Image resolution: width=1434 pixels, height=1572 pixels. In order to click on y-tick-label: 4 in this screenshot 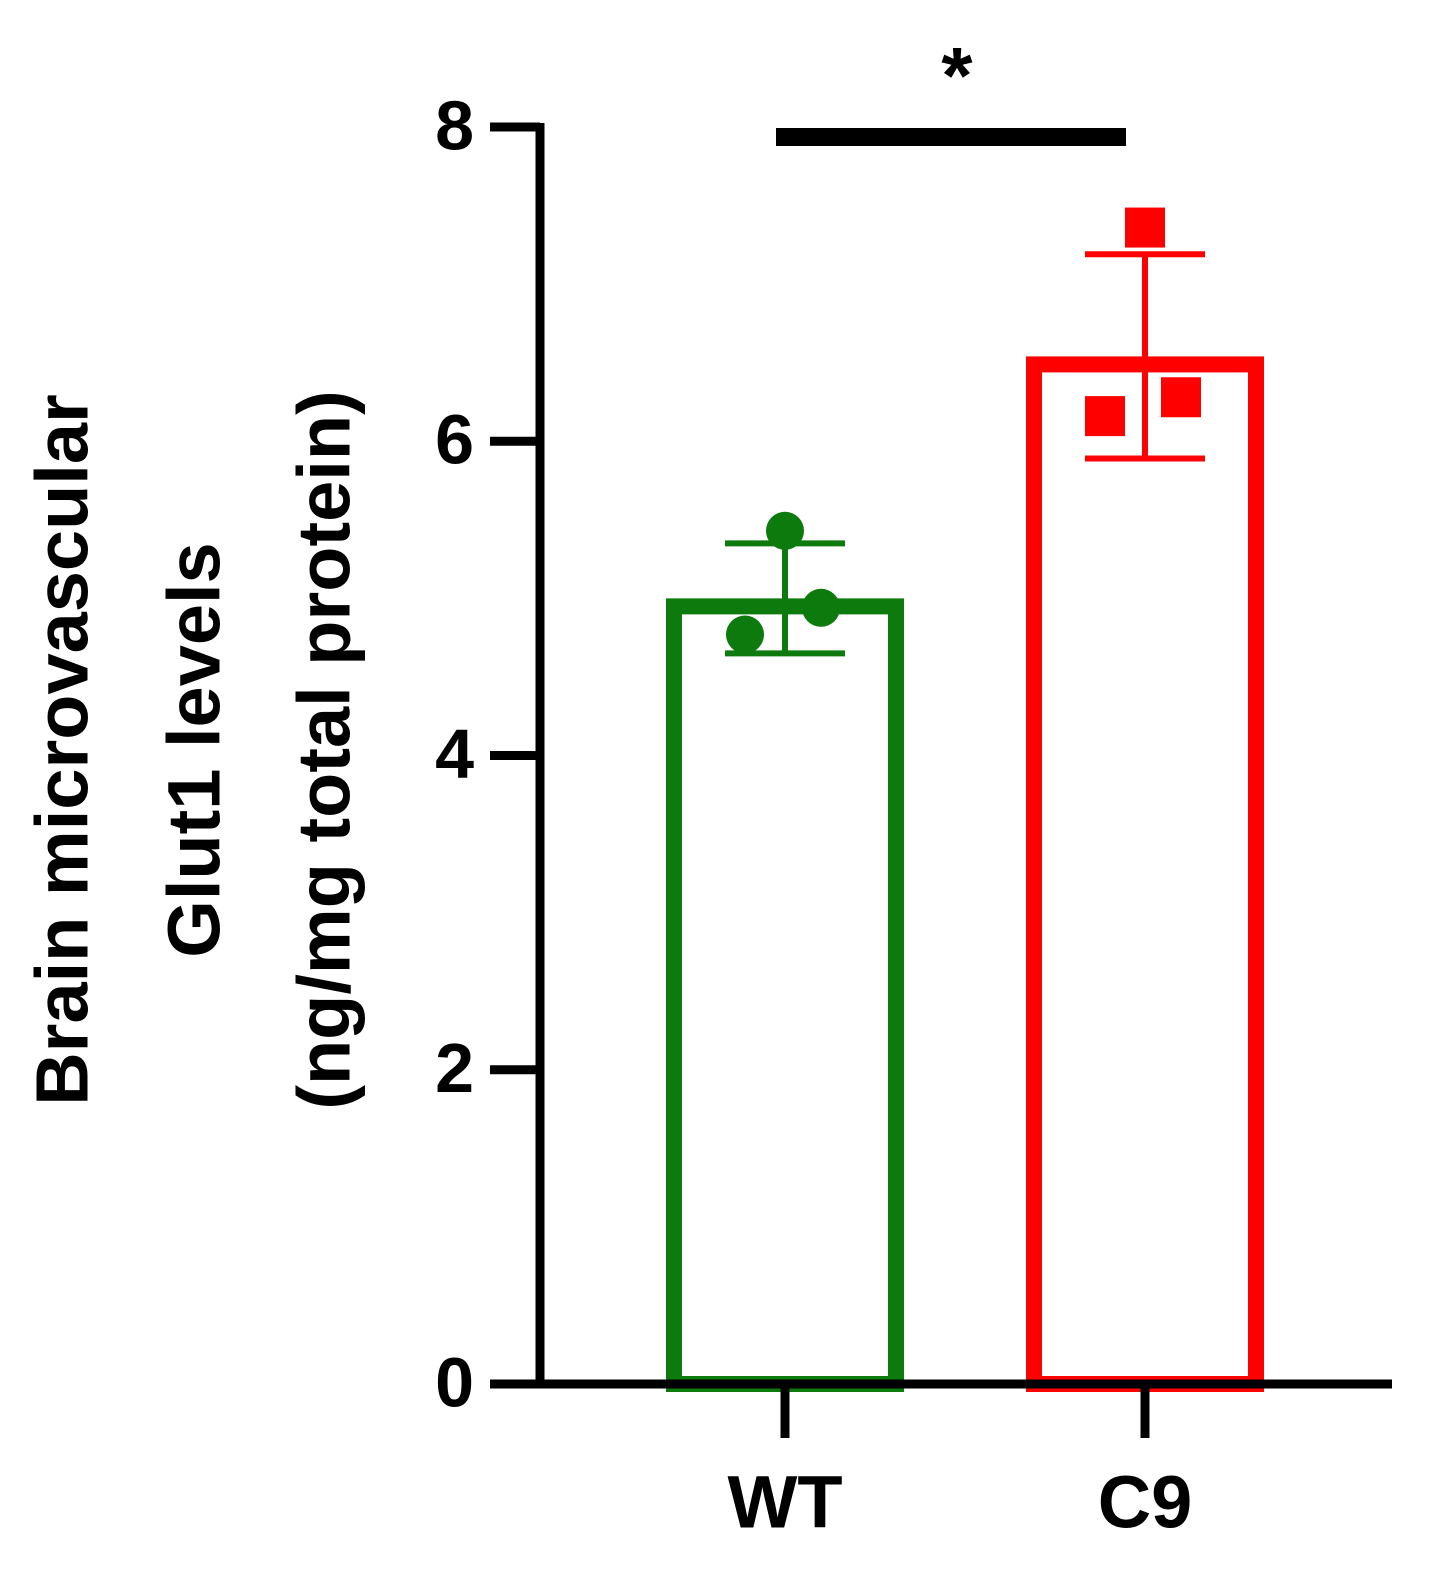, I will do `click(454, 754)`.